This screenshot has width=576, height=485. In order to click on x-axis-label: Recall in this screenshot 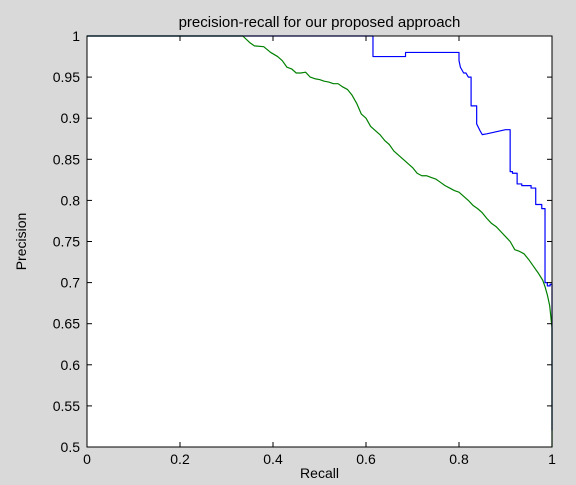, I will do `click(319, 473)`.